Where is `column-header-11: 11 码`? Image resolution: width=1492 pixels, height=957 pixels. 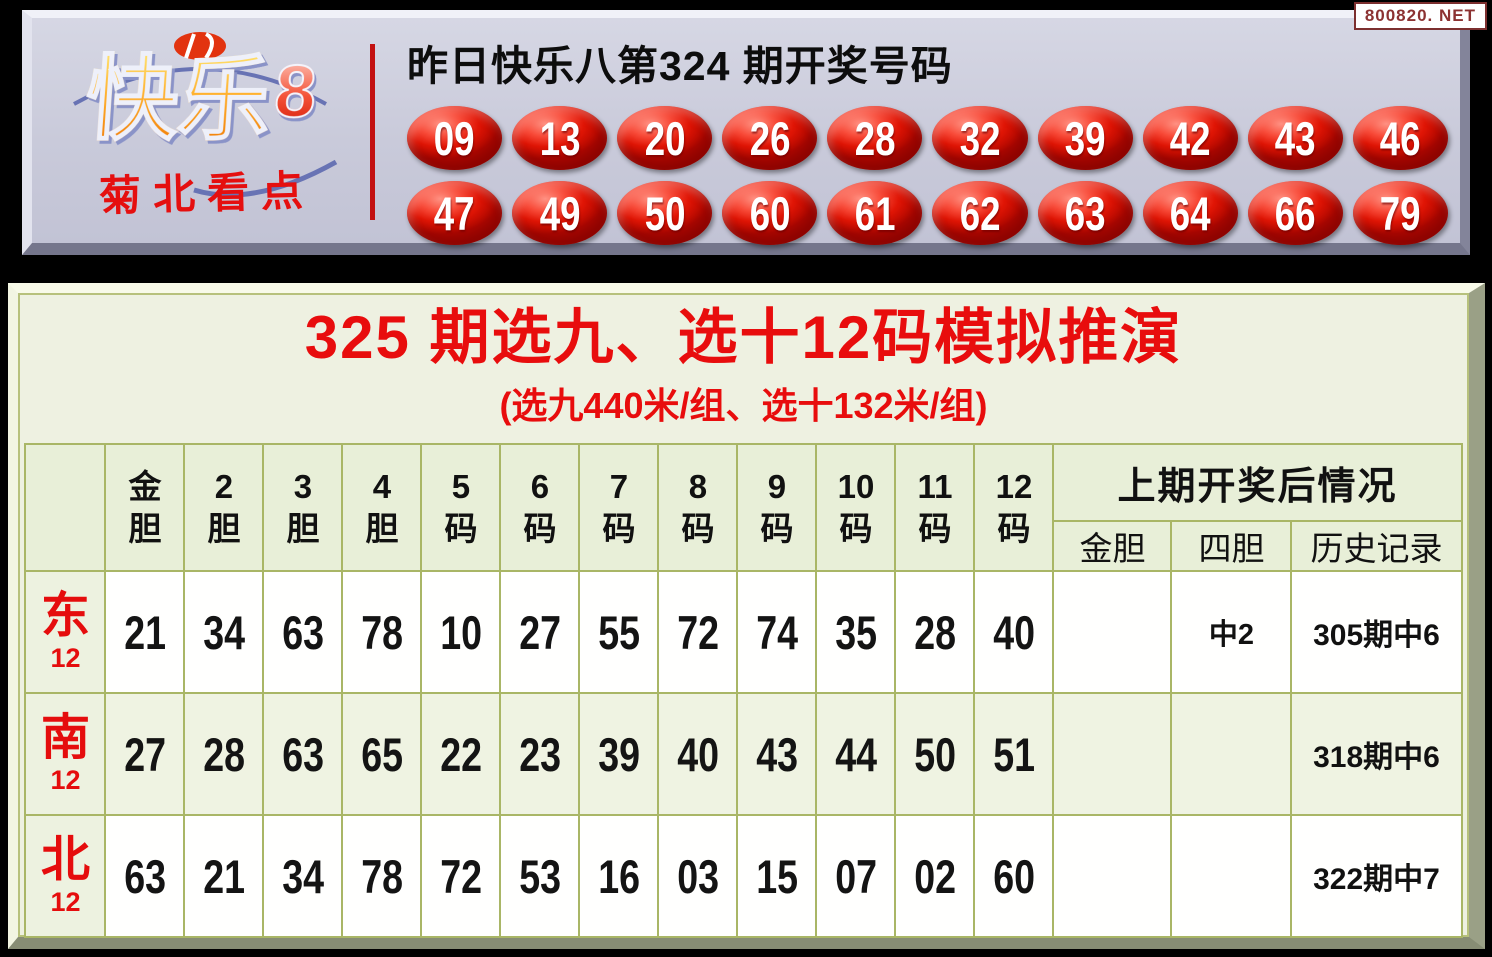
column-header-11: 11 码 is located at coordinates (935, 507).